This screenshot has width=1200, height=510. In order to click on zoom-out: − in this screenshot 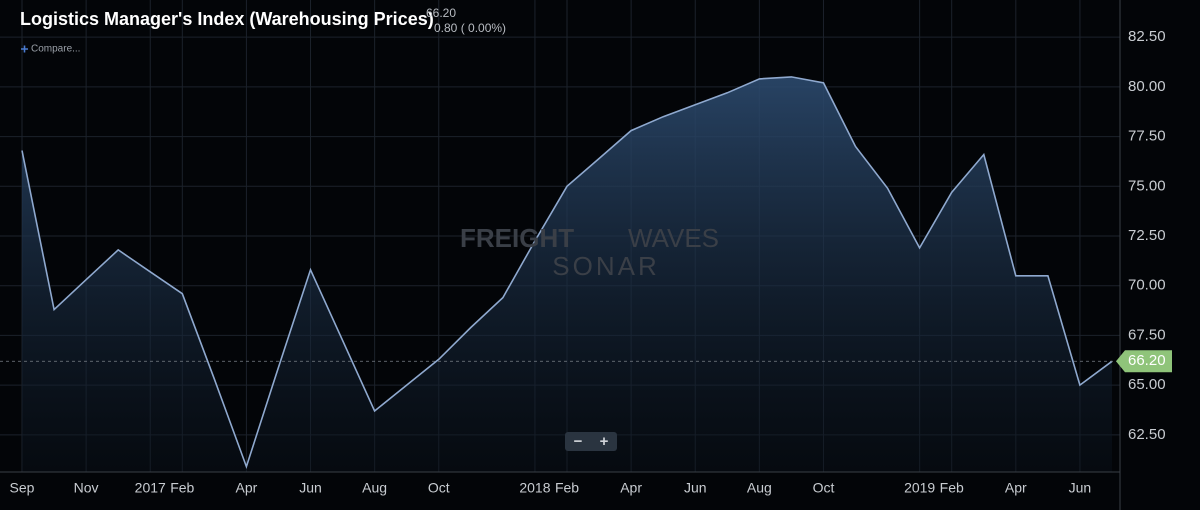, I will do `click(578, 441)`.